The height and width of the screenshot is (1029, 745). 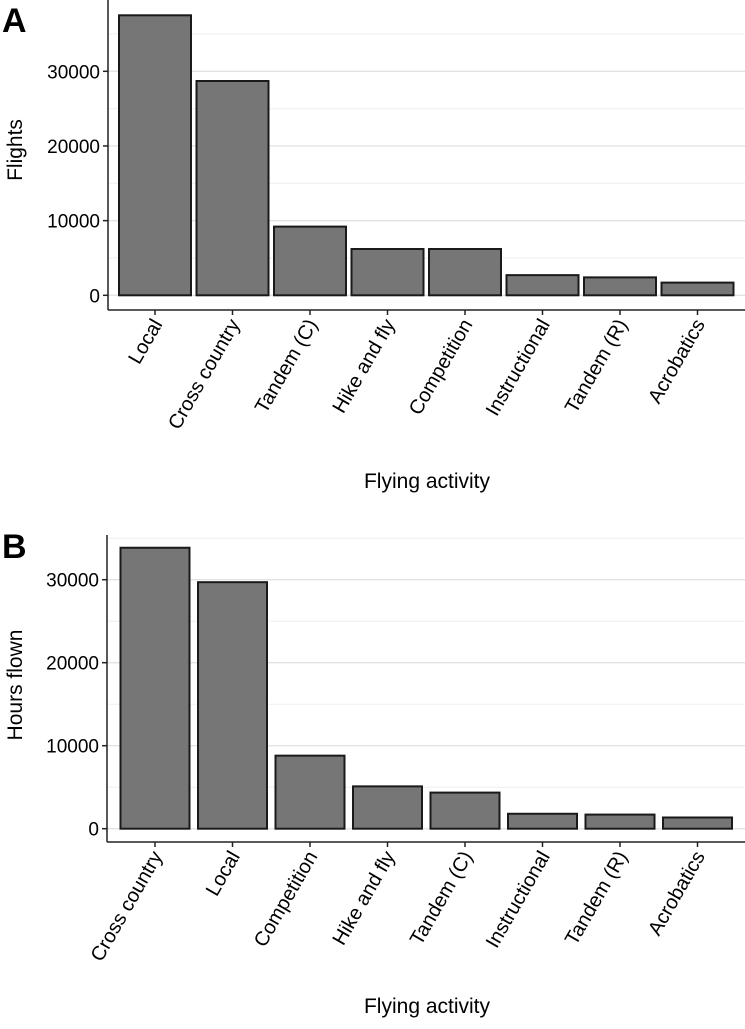 I want to click on panel-a-x-tick-label: Hike and fly, so click(x=364, y=366).